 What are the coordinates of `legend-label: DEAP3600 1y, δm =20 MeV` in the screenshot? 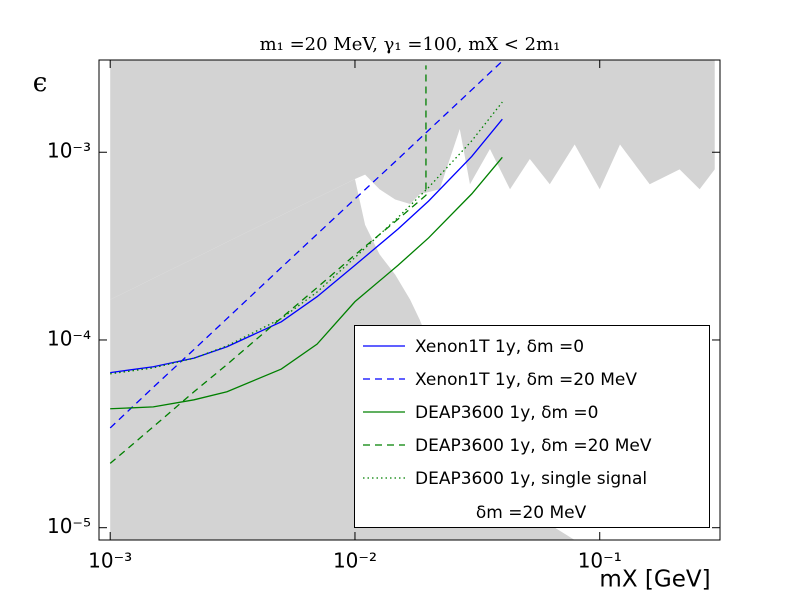 It's located at (533, 446).